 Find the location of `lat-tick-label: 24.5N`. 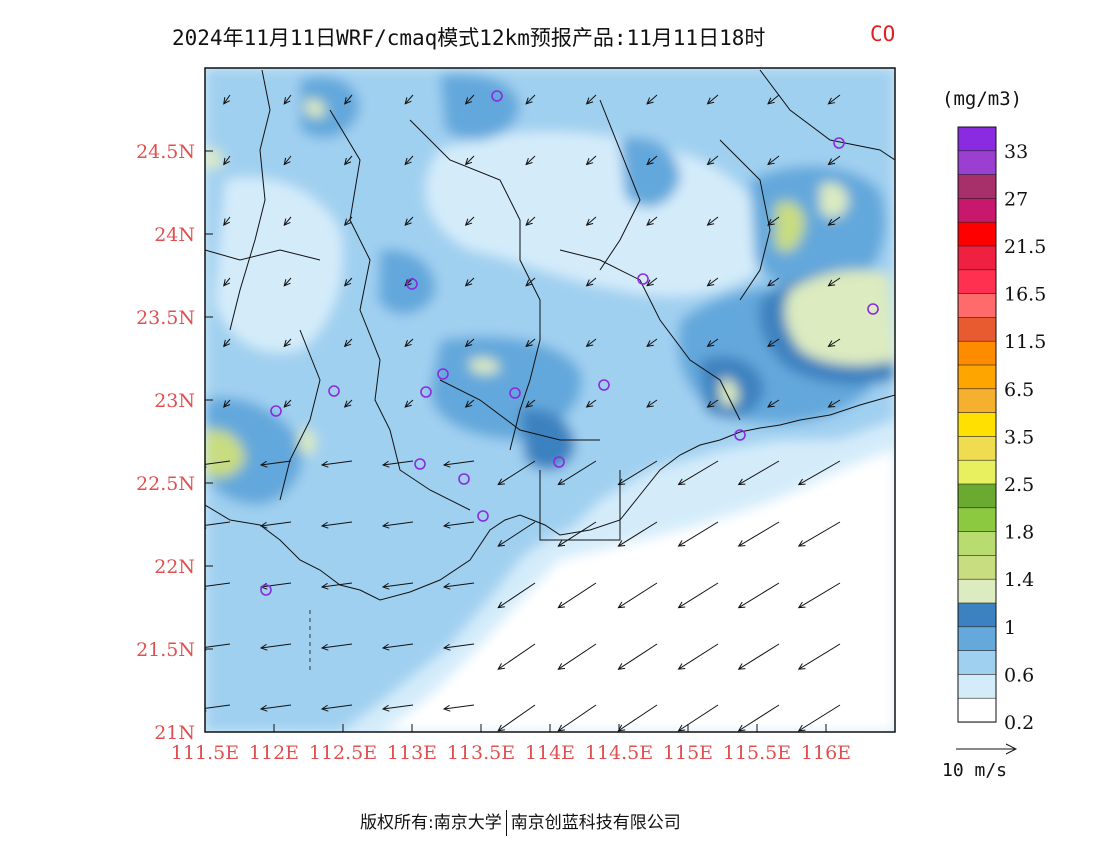

lat-tick-label: 24.5N is located at coordinates (165, 152).